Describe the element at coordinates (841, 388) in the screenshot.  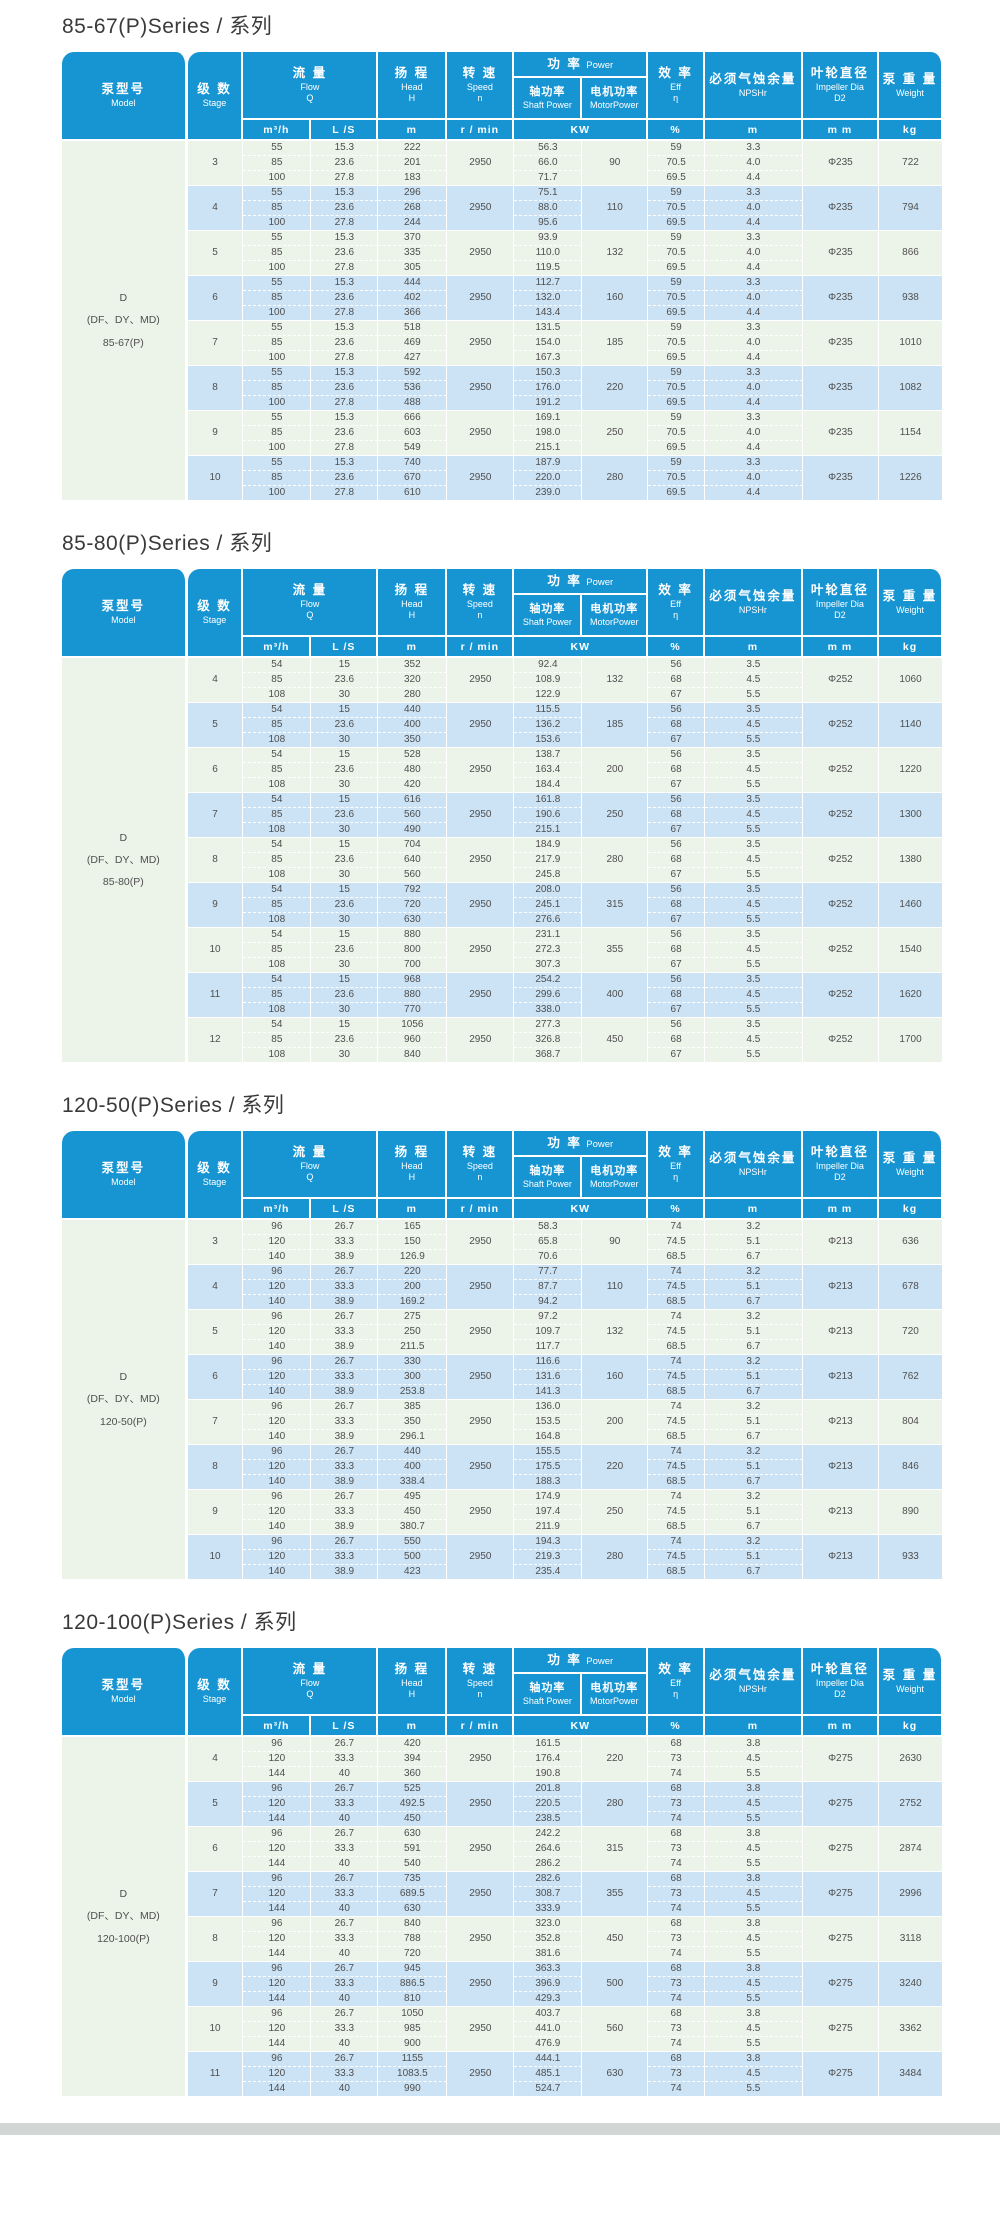
I see `impeller-cell: Φ235` at that location.